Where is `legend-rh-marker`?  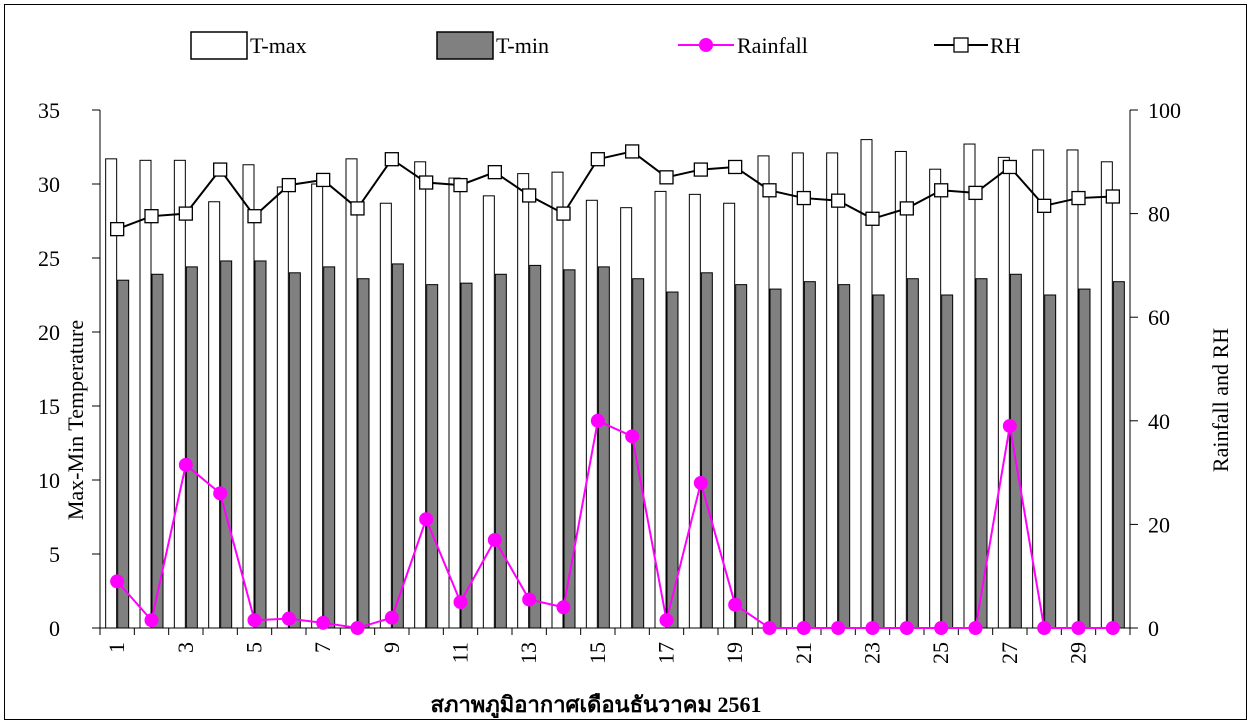 legend-rh-marker is located at coordinates (961, 45).